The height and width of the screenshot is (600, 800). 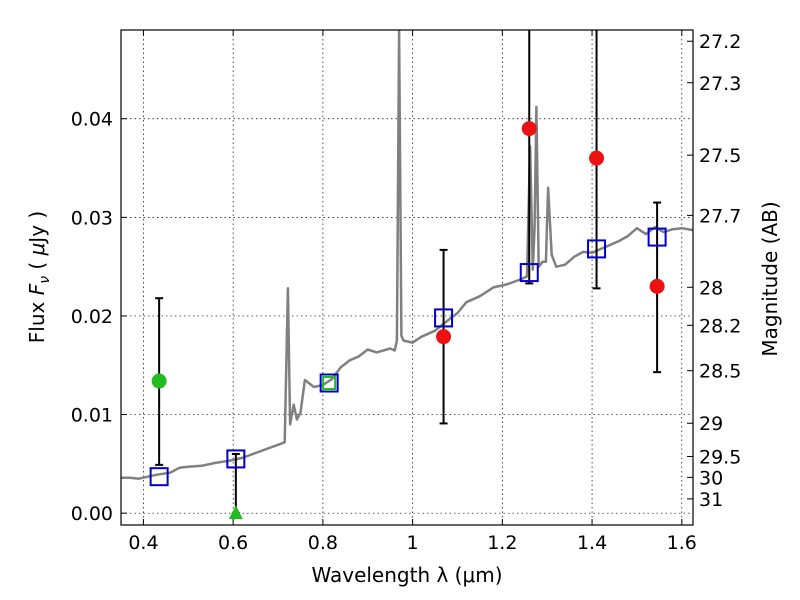 I want to click on mag-tick-label: 29.5, so click(x=720, y=457).